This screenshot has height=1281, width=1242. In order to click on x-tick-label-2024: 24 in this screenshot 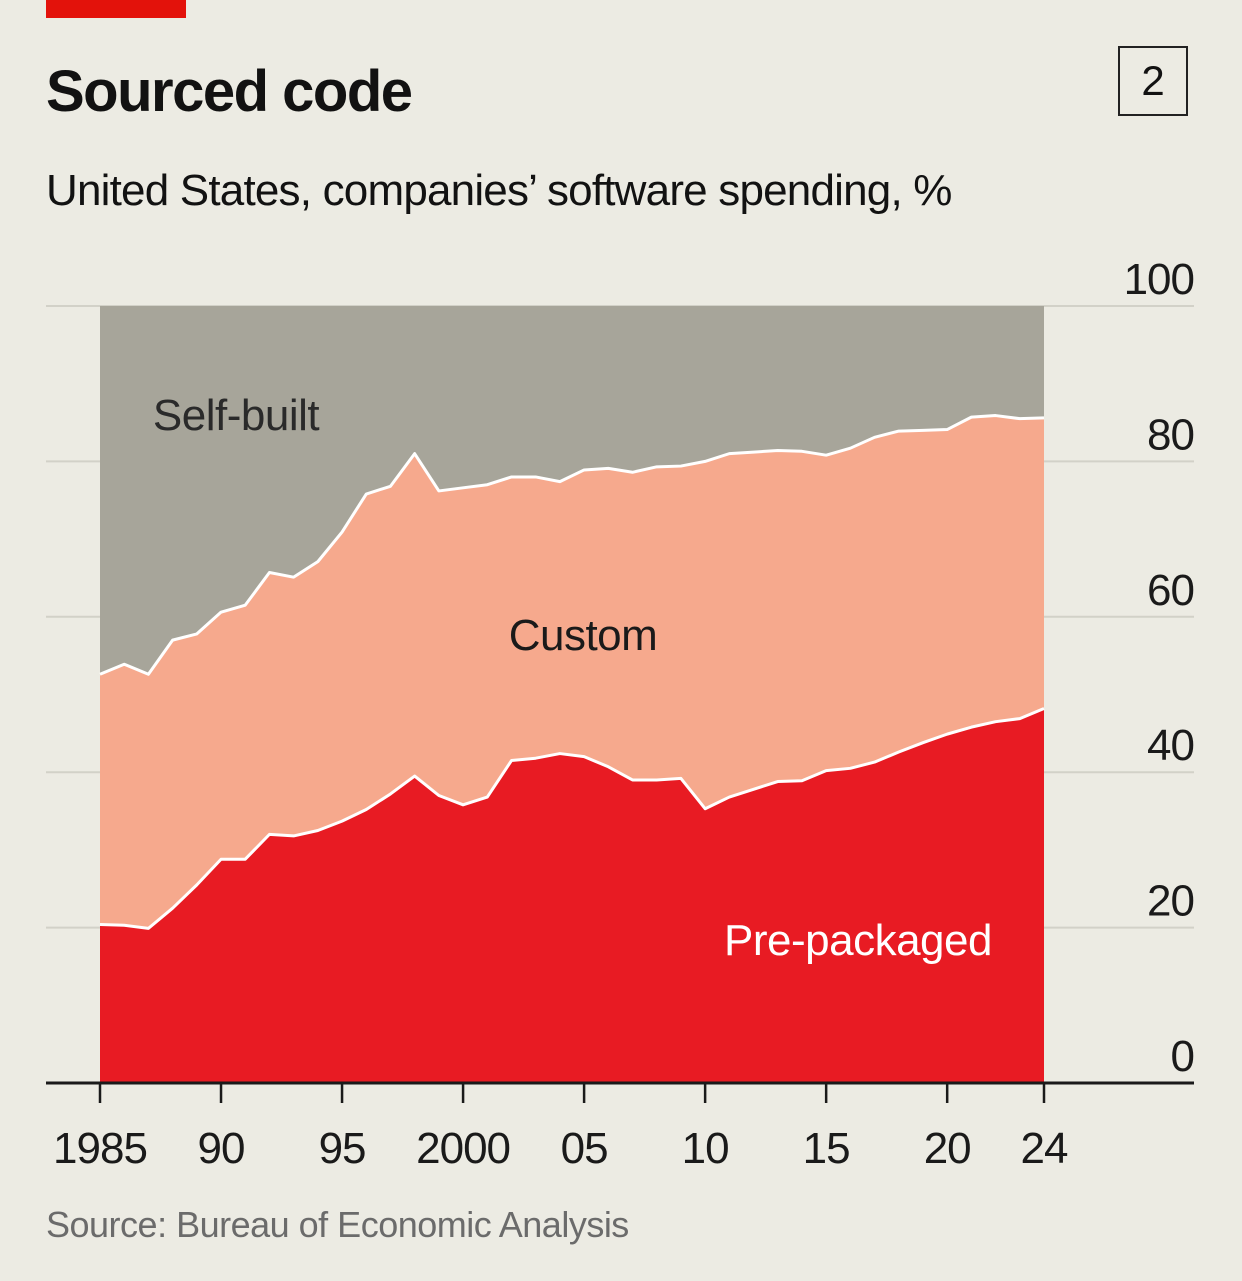, I will do `click(1044, 1148)`.